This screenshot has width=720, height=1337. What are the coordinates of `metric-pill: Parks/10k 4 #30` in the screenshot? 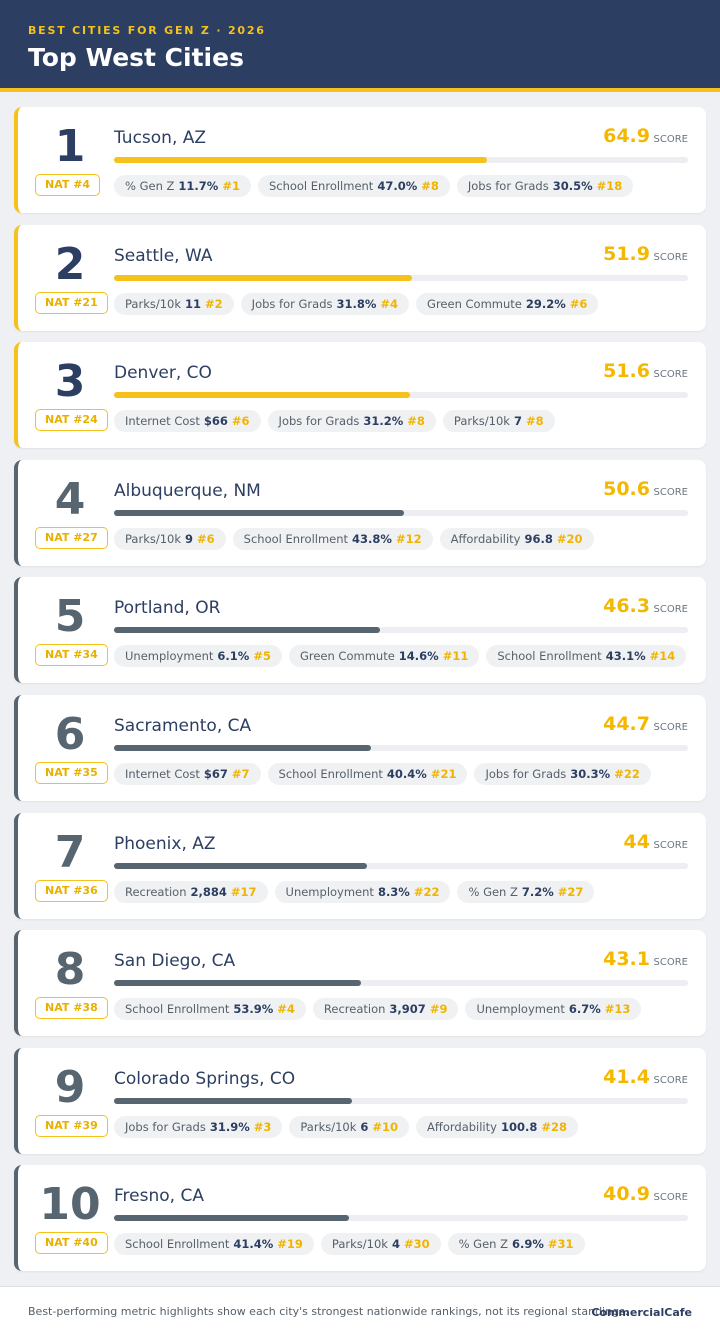 It's located at (380, 1244).